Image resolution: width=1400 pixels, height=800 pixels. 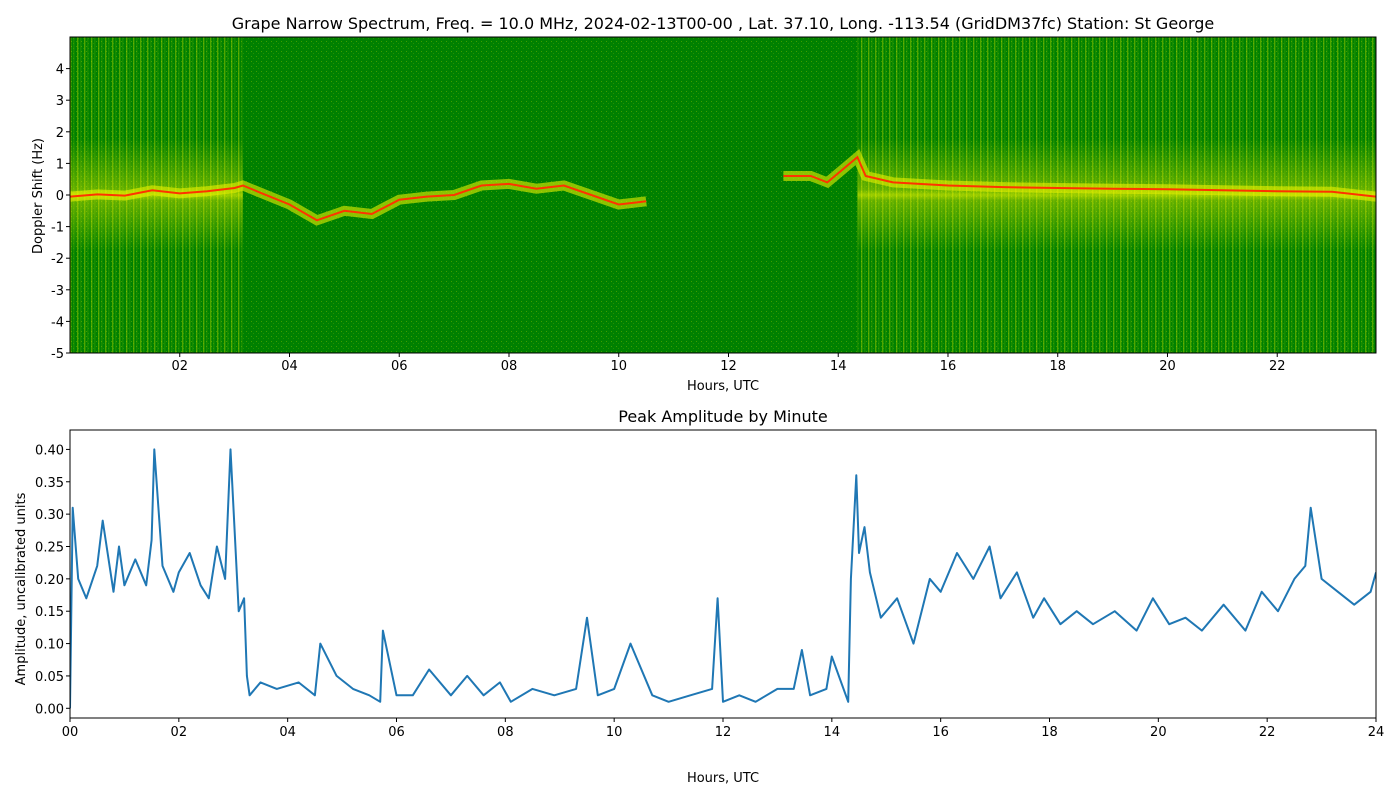 I want to click on top-y-tick-label: 0, so click(x=60, y=196).